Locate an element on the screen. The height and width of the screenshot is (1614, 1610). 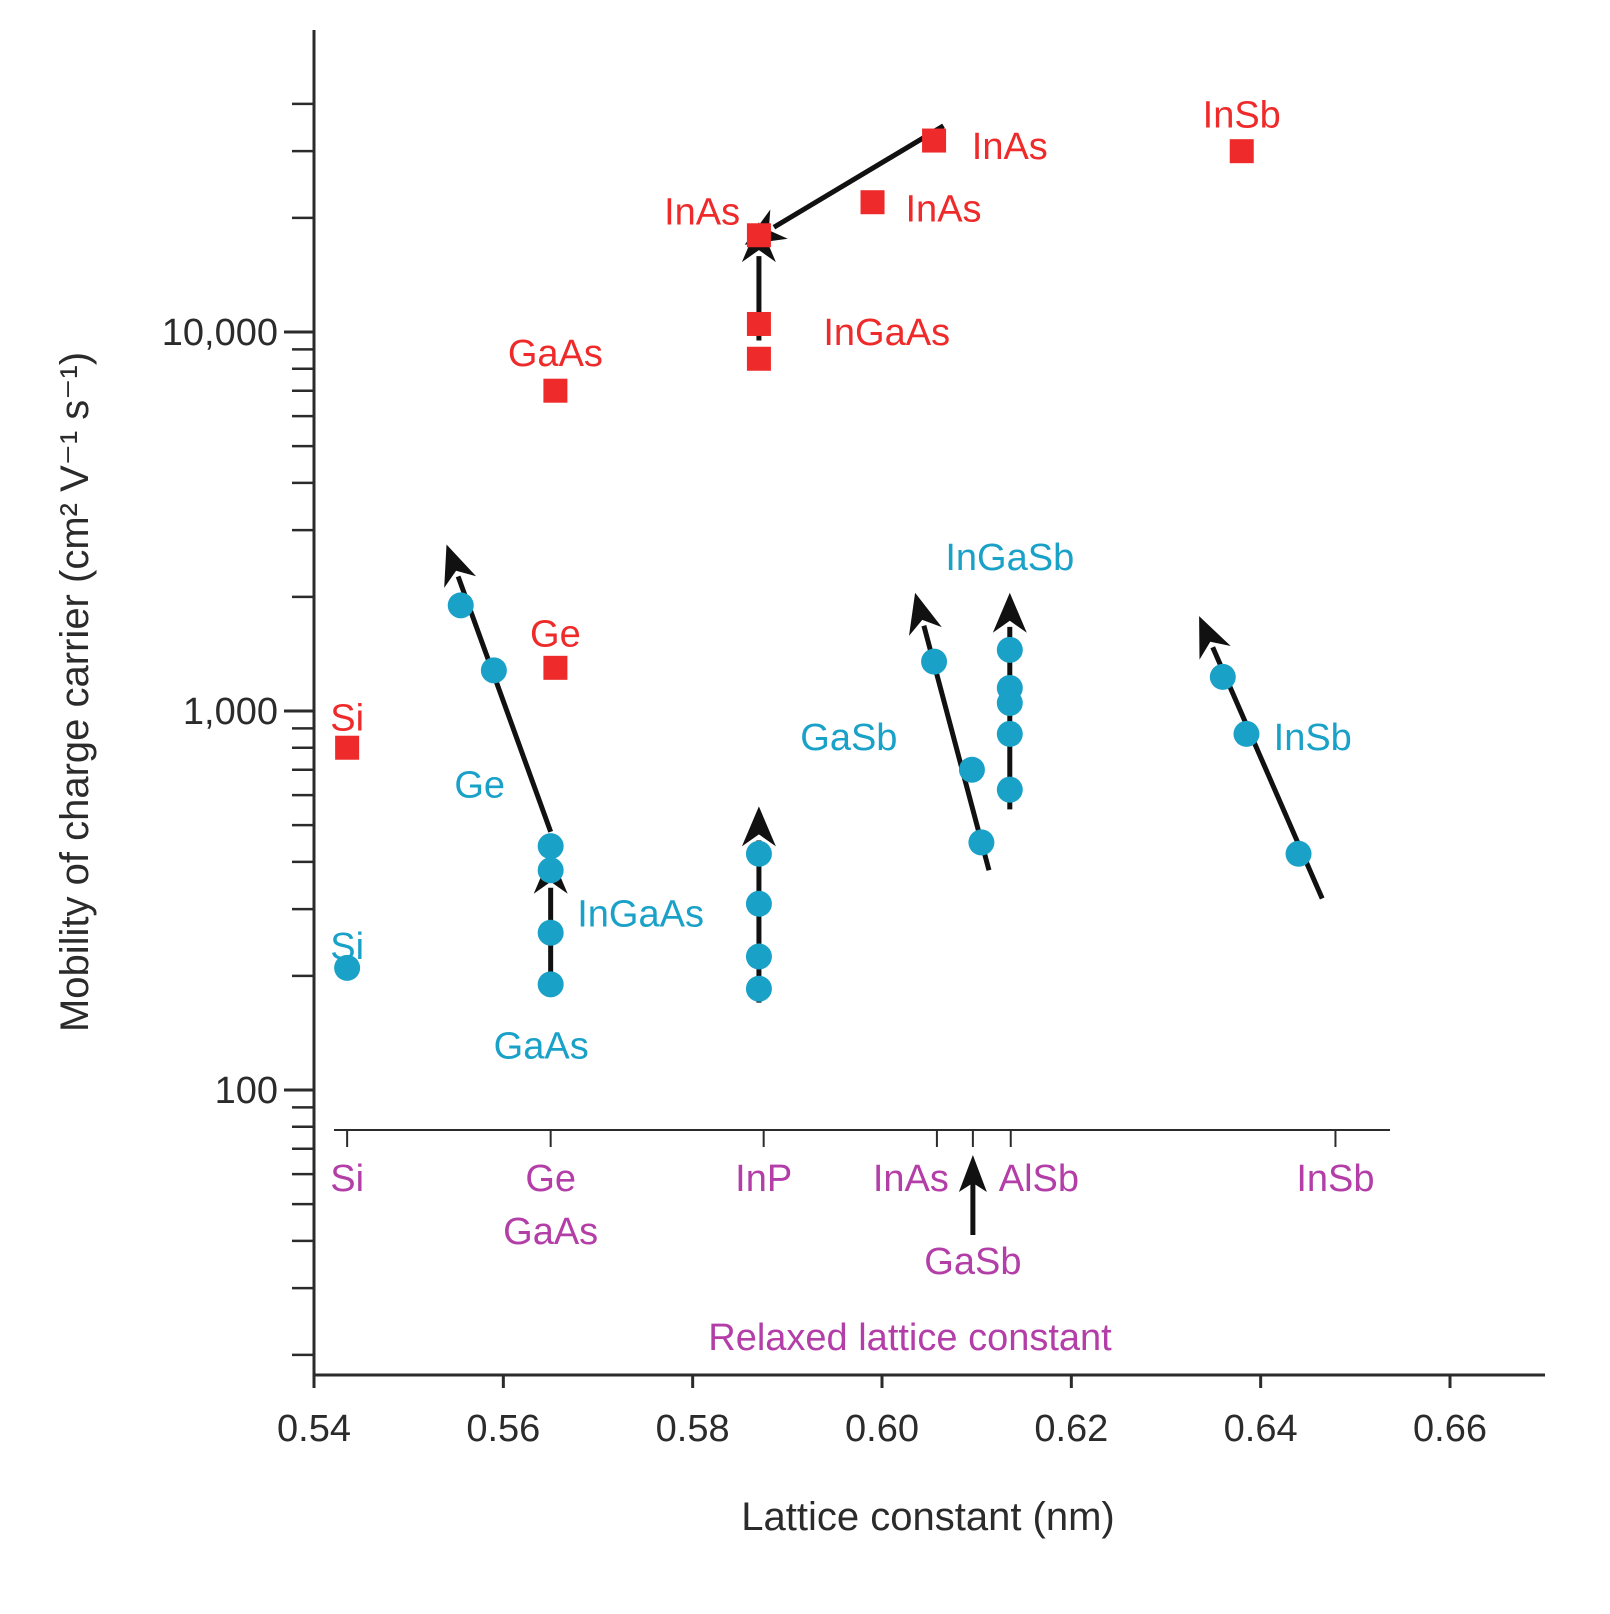
relaxed-lattice-title: Relaxed lattice constant is located at coordinates (910, 1338).